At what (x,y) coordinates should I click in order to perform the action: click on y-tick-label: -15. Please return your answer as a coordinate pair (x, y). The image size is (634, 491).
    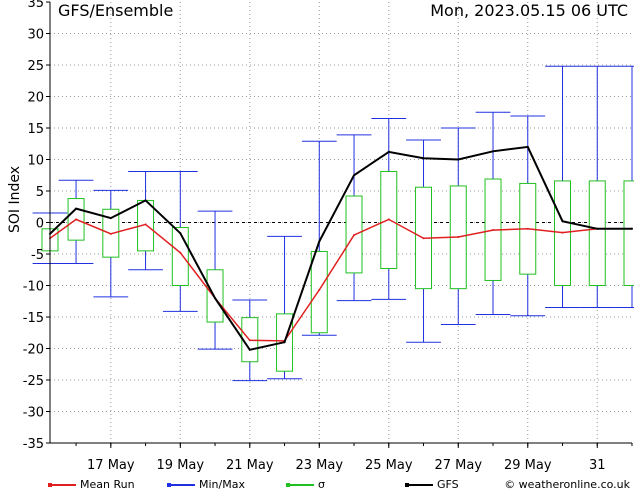
    Looking at the image, I should click on (33, 318).